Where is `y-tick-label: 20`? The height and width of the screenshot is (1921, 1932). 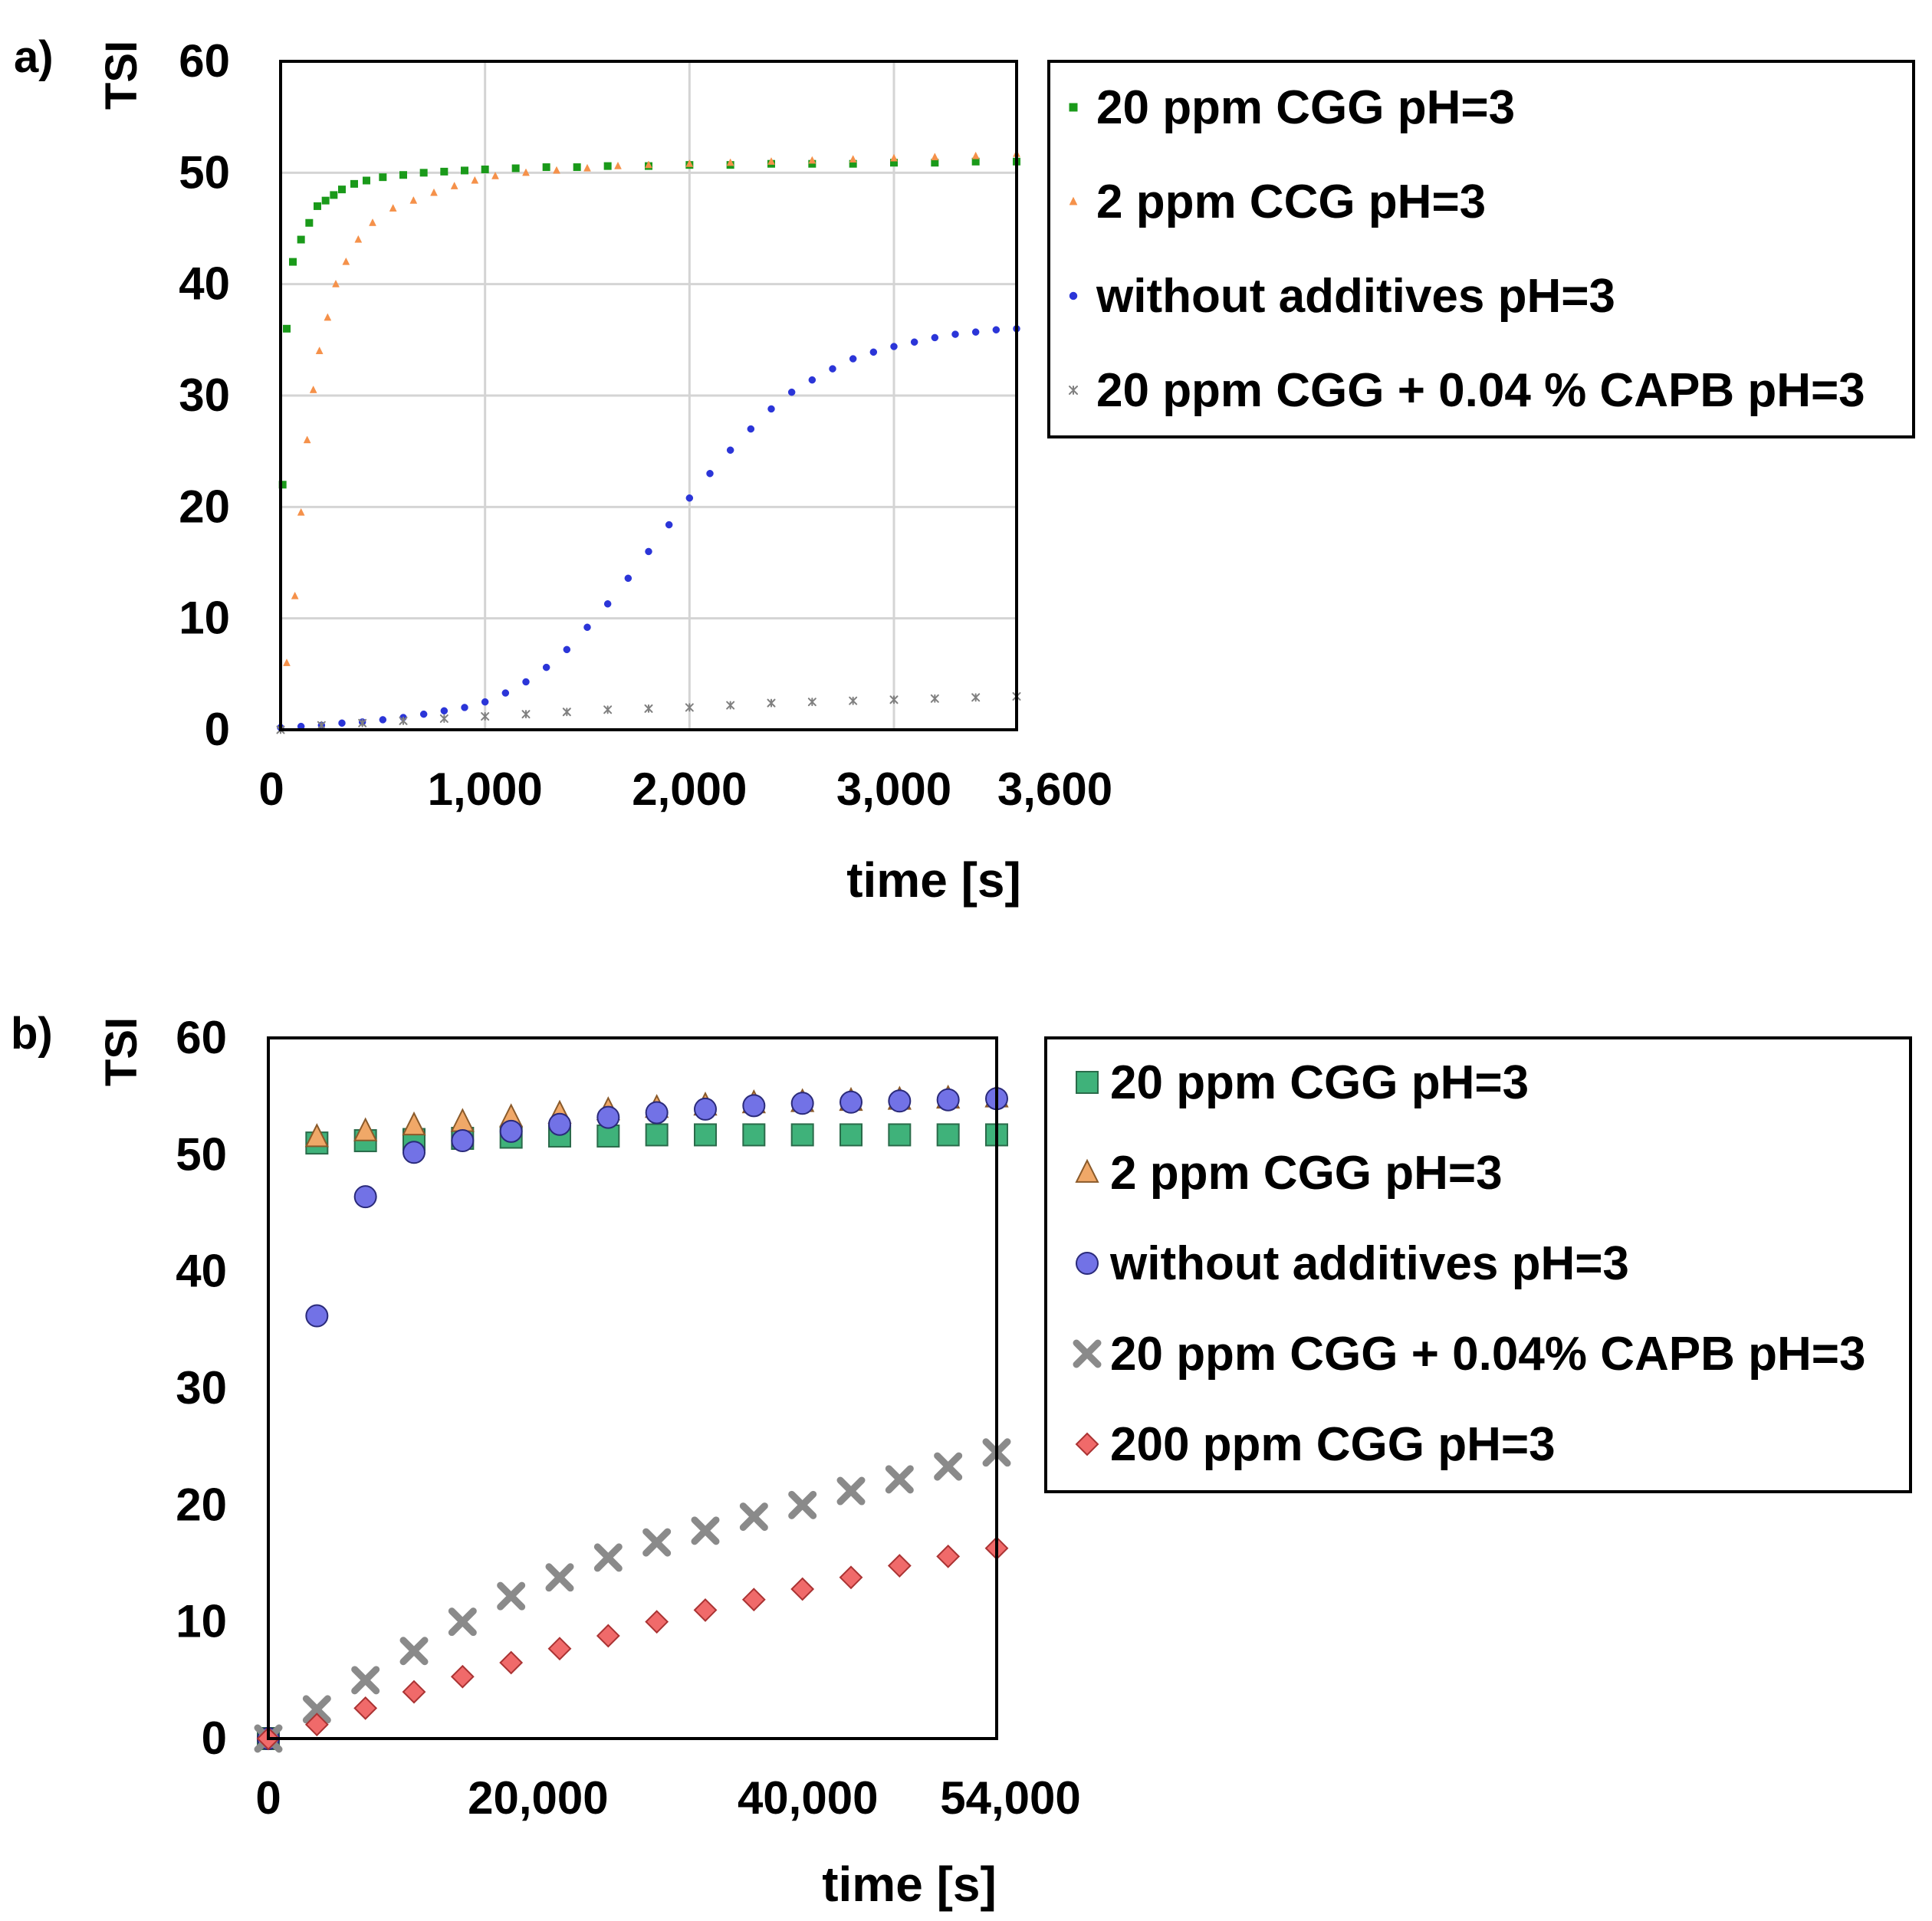 y-tick-label: 20 is located at coordinates (202, 1504).